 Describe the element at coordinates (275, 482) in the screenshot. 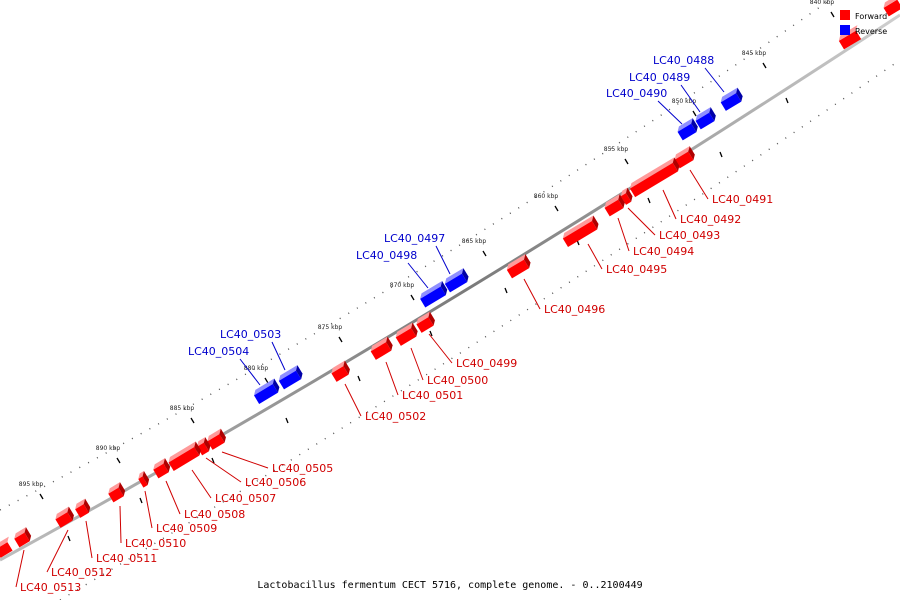

I see `gene-label-lc40_0506: LC40_0506` at that location.